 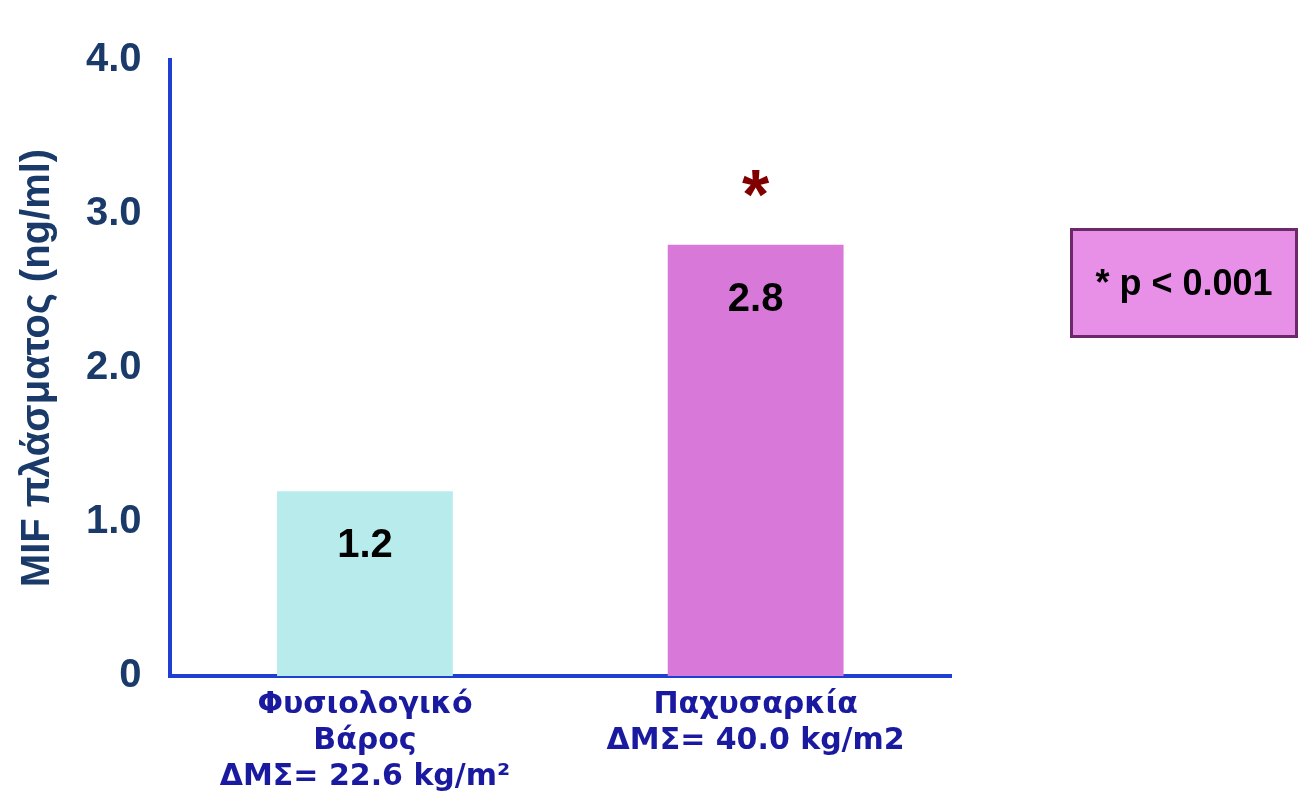 What do you see at coordinates (755, 720) in the screenshot?
I see `x-tick-label: Παχυσαρκία ΔΜΣ= 40.0 kg/m2` at bounding box center [755, 720].